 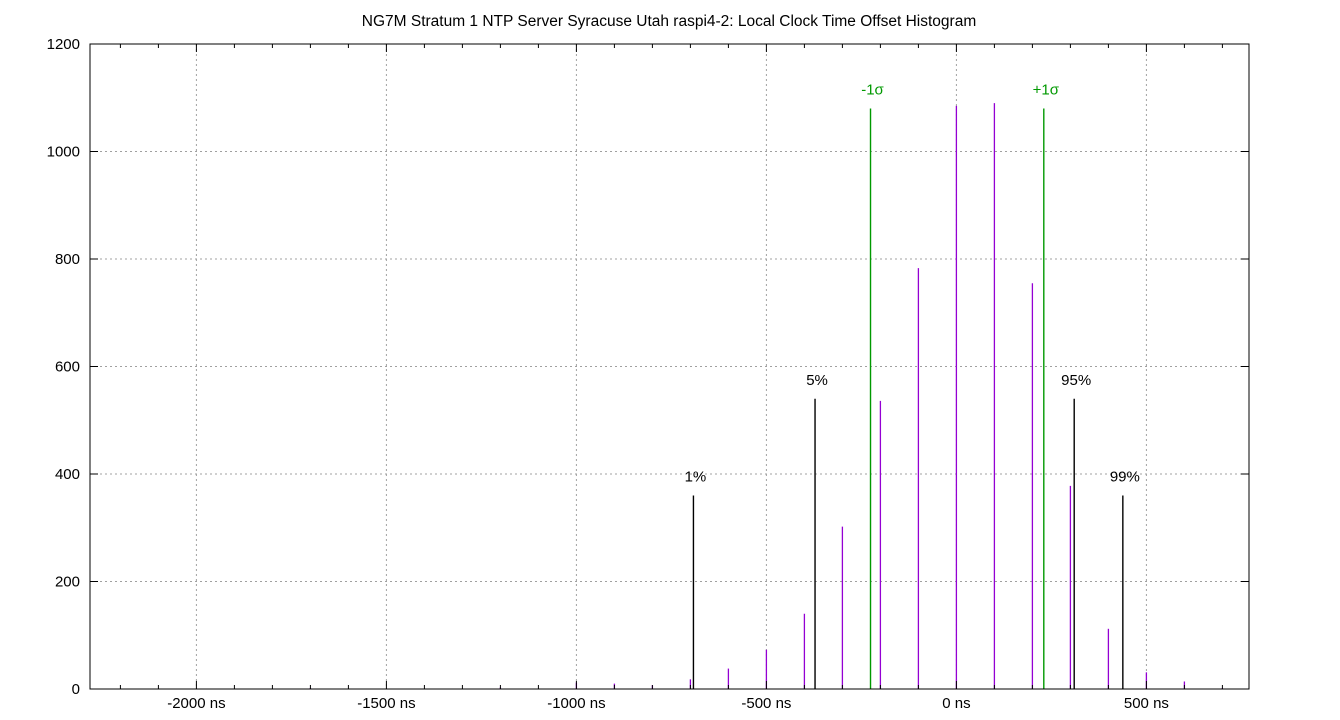 I want to click on marker-label: -1σ, so click(x=872, y=90).